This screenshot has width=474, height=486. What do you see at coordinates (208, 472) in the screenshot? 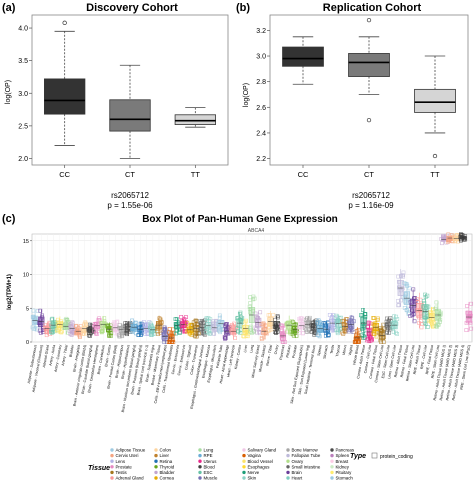
I see `legend-label: ESC` at bounding box center [208, 472].